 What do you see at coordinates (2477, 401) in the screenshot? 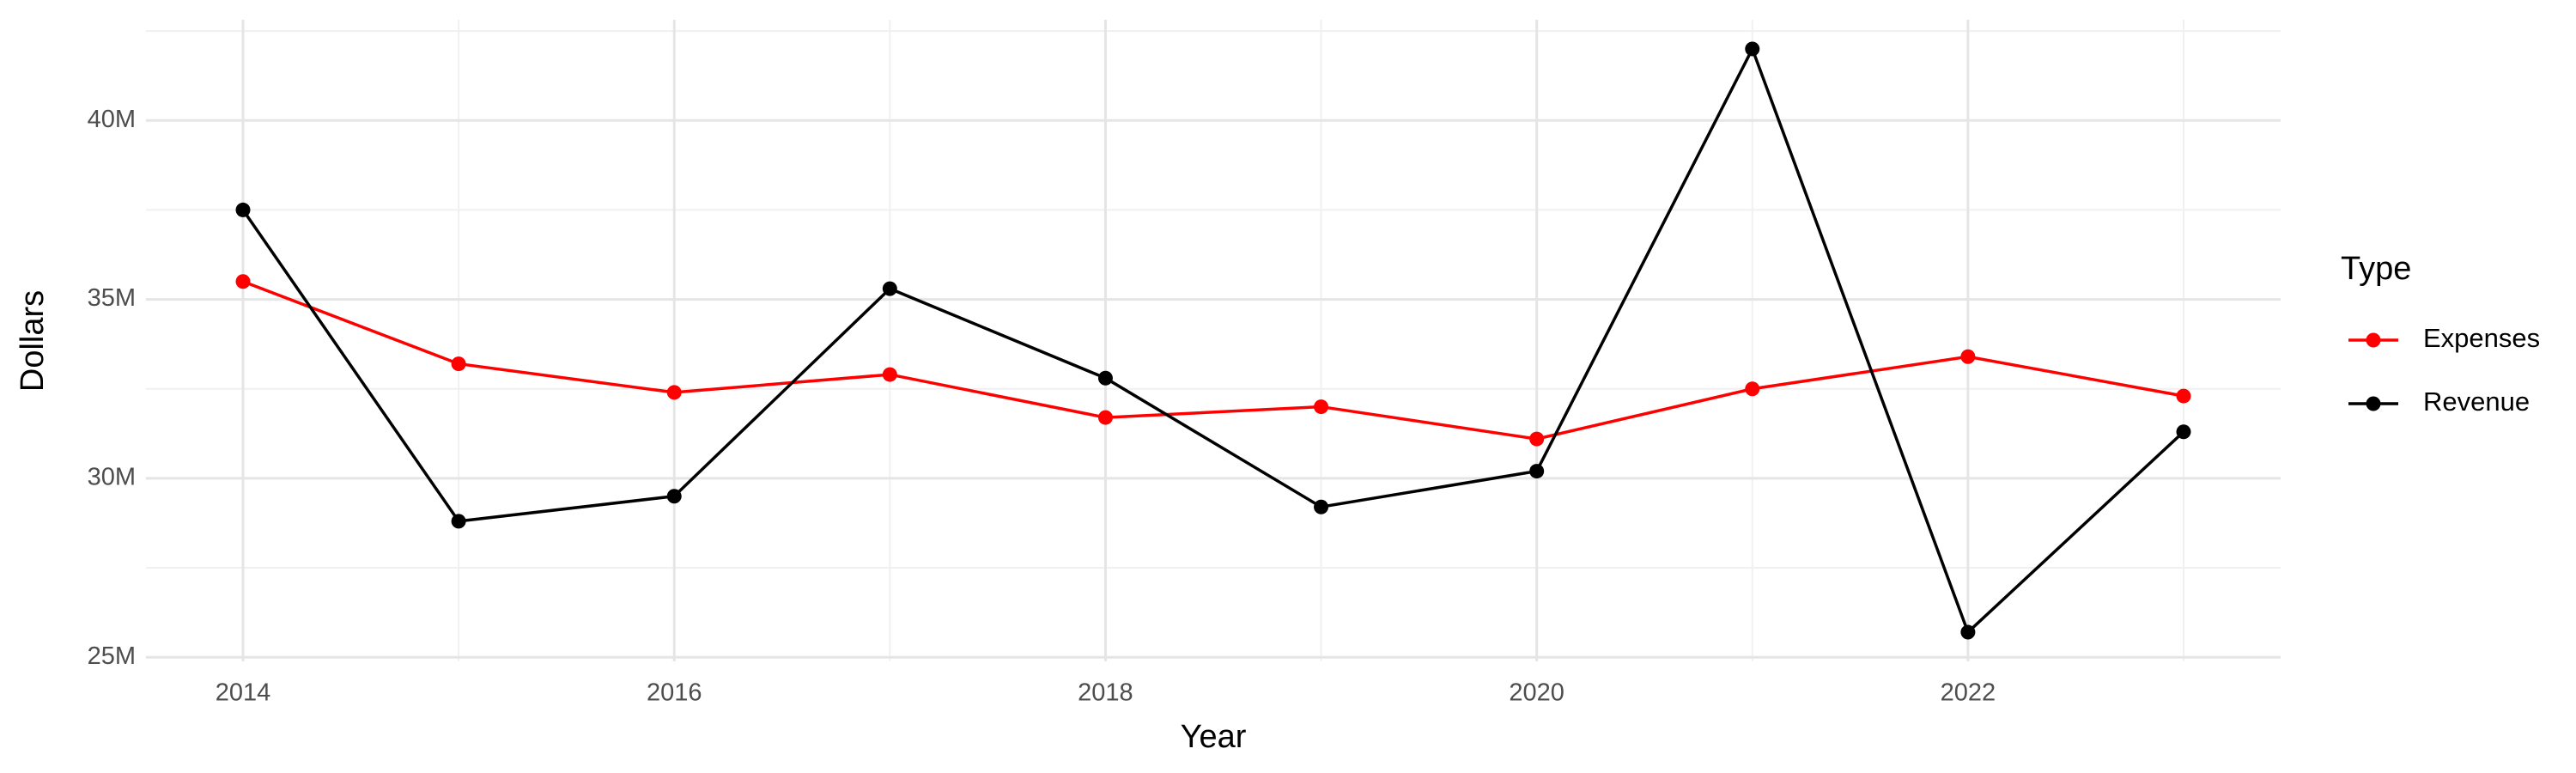
I see `legend-label: Revenue` at bounding box center [2477, 401].